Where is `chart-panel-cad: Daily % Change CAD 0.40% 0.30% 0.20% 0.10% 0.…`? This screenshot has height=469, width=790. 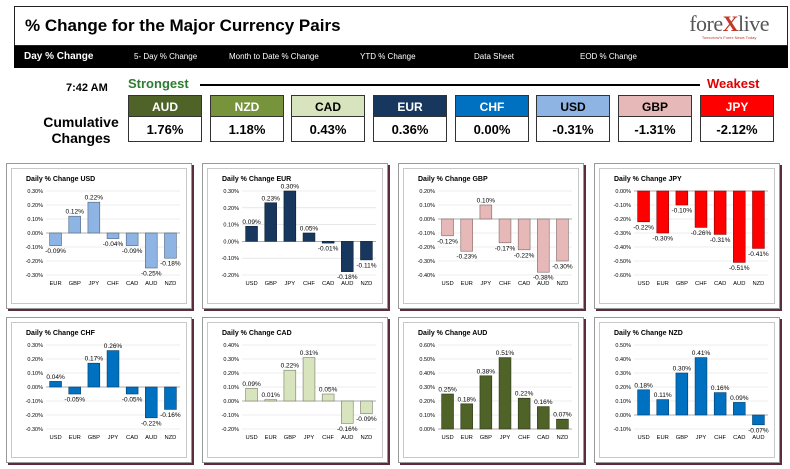 chart-panel-cad: Daily % Change CAD 0.40% 0.30% 0.20% 0.10% 0.… is located at coordinates (295, 390).